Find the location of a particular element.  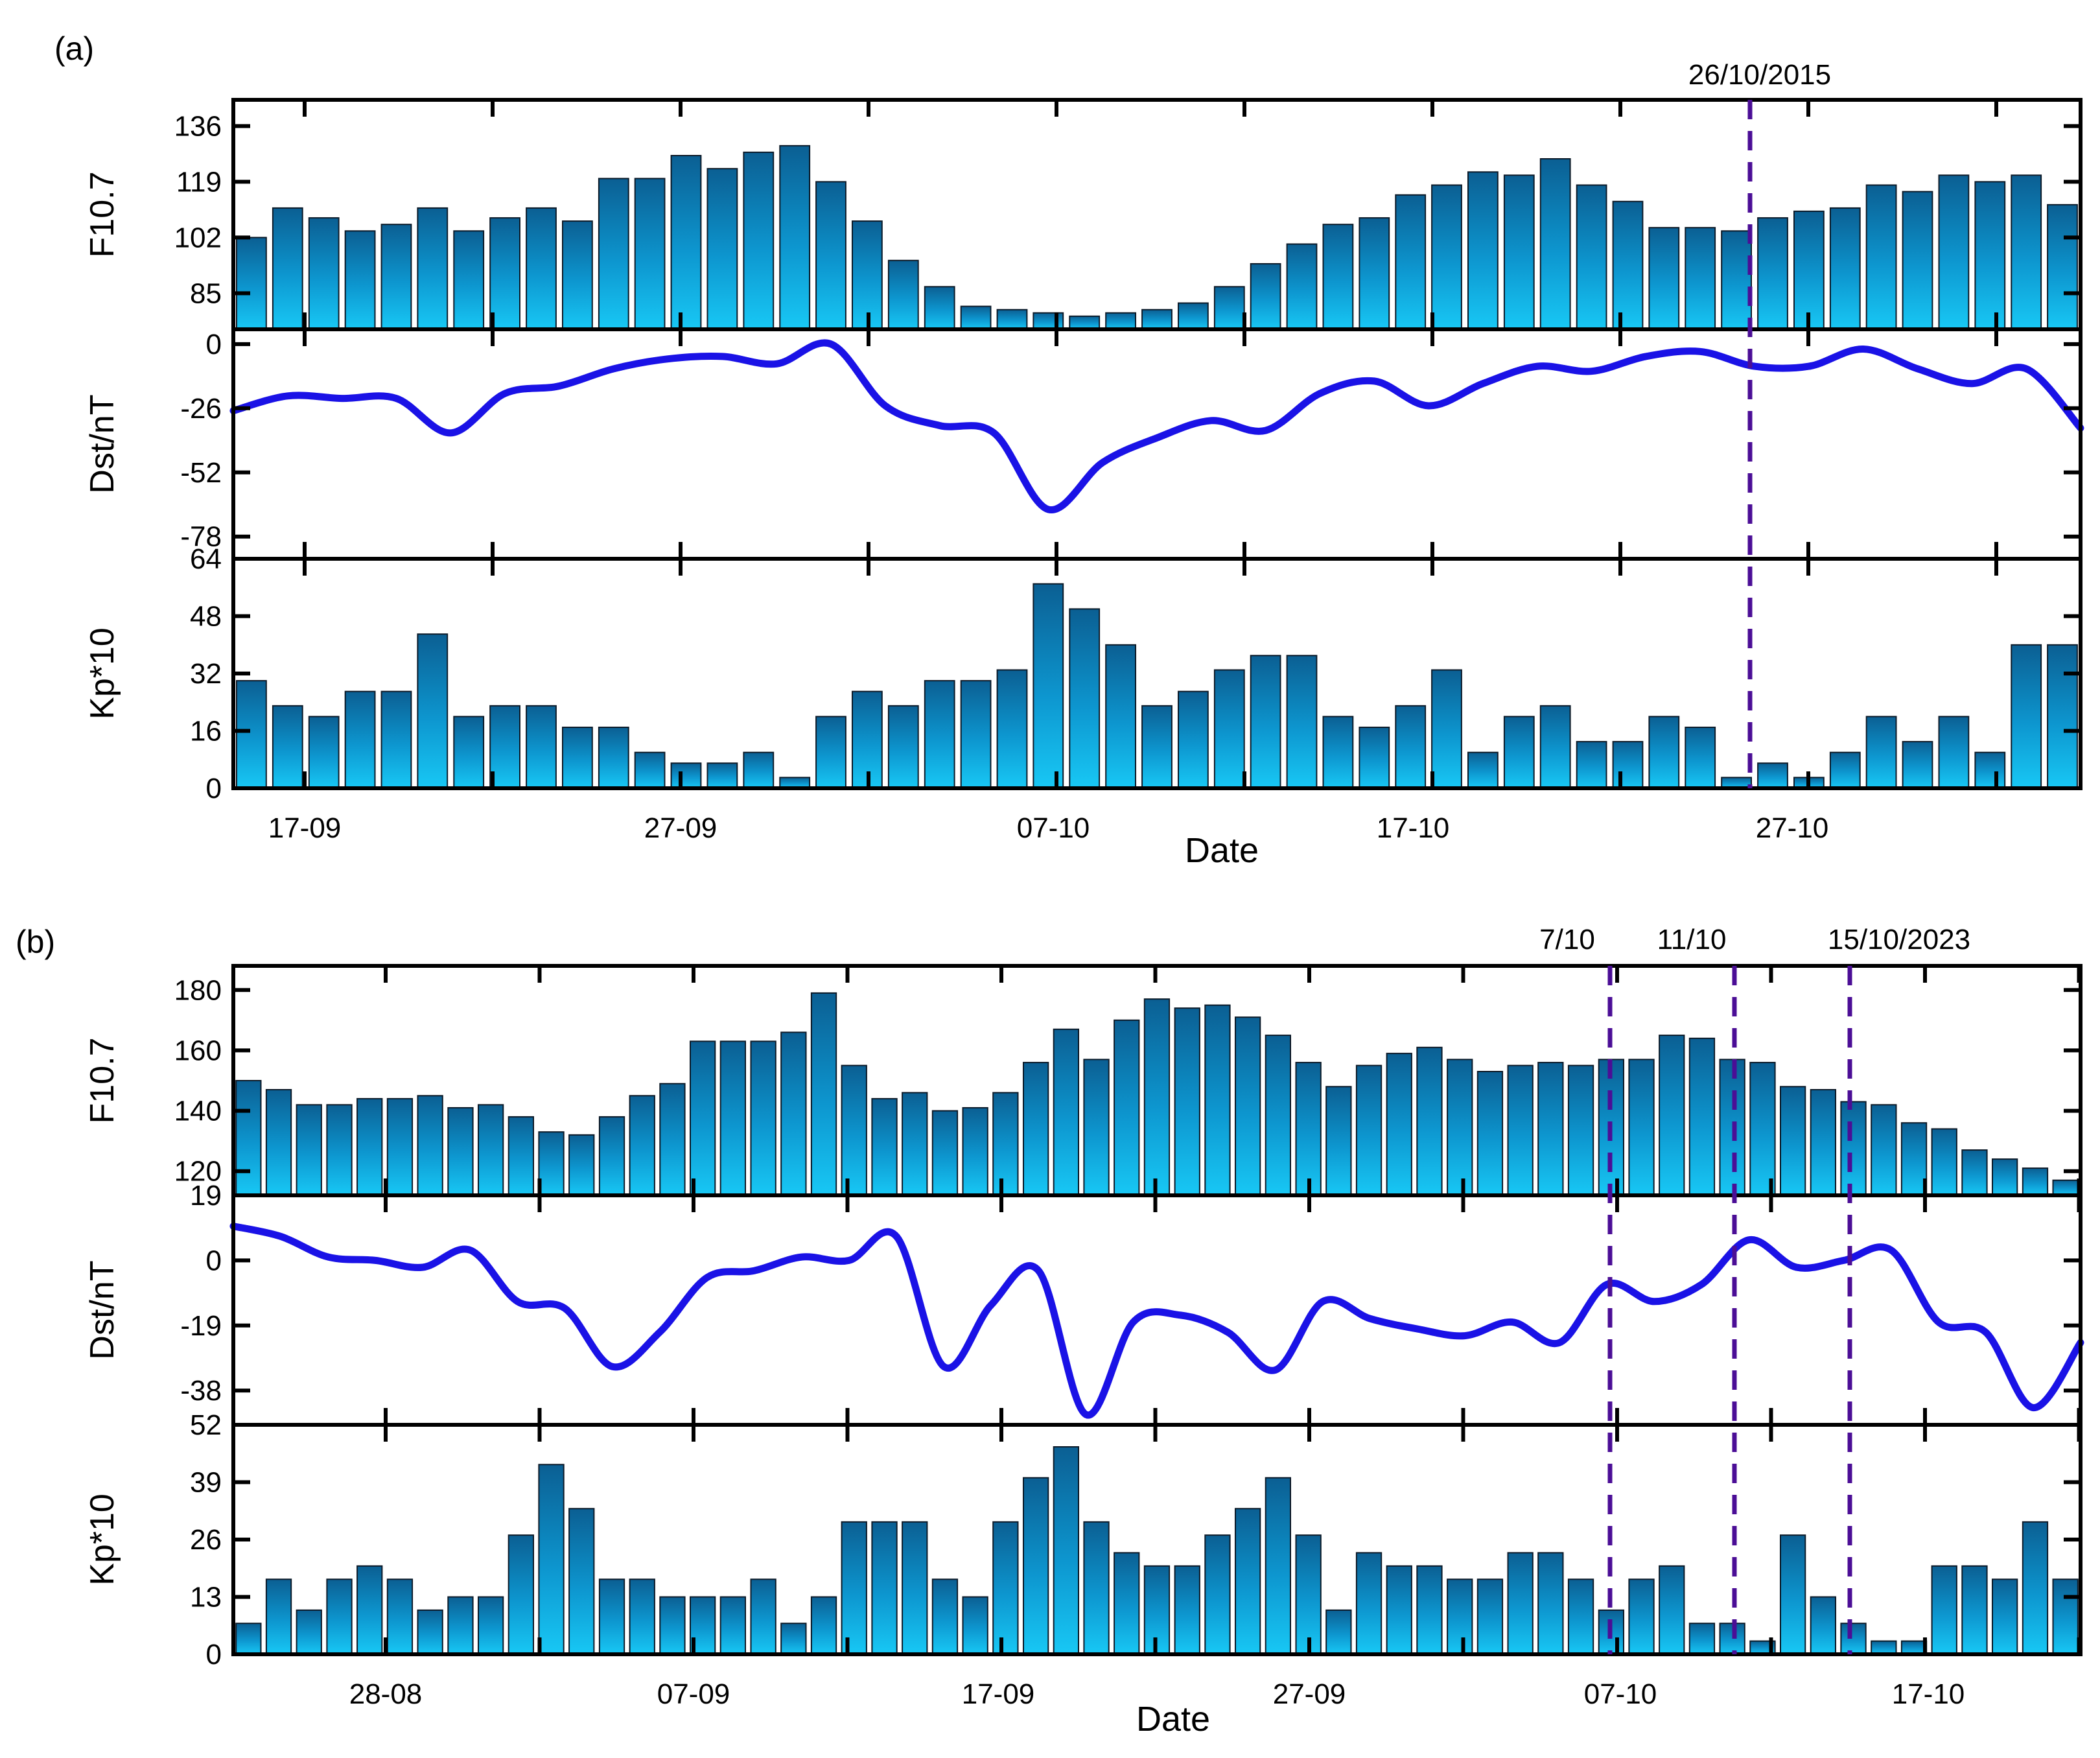

panel-a-f107-bars is located at coordinates (1157, 238).